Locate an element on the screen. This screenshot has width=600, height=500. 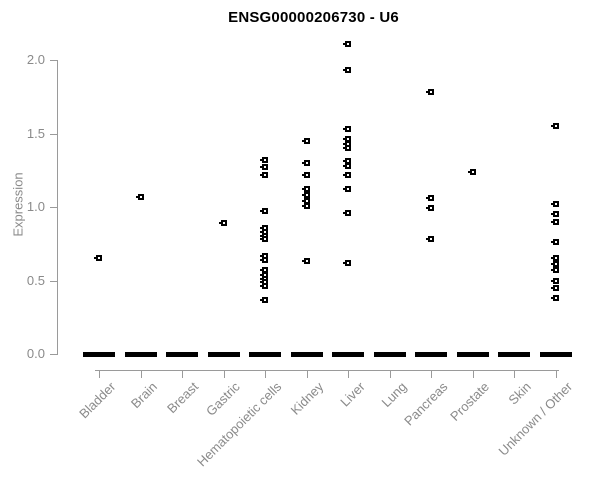
x-tick-label: Unknown / Other is located at coordinates (535, 419).